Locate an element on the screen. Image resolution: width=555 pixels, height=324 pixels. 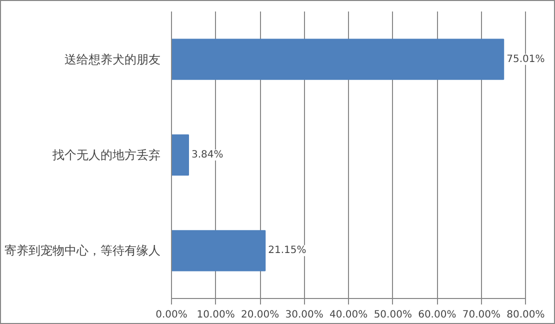
data-label: 75.01% is located at coordinates (525, 59).